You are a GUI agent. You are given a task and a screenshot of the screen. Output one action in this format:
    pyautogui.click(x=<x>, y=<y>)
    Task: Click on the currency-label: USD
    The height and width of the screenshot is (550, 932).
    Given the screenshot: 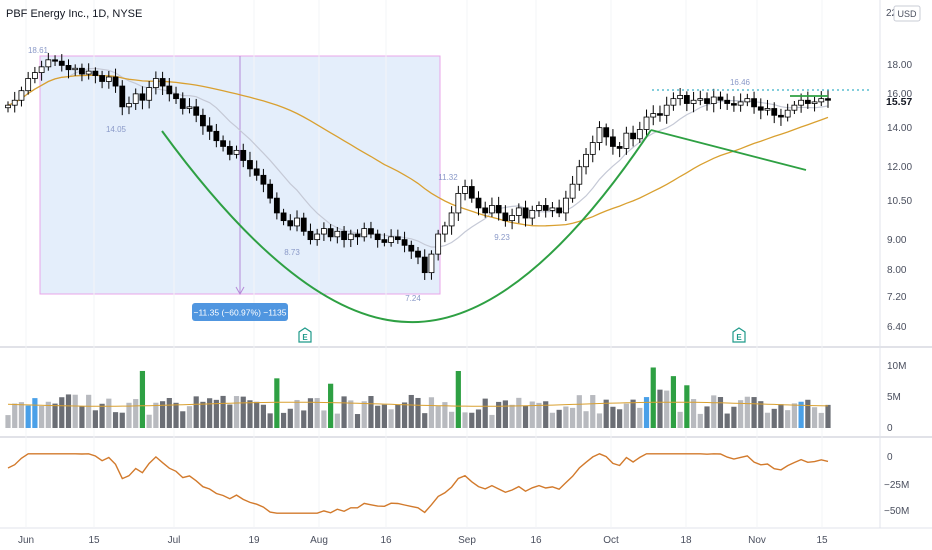 What is the action you would take?
    pyautogui.click(x=907, y=14)
    